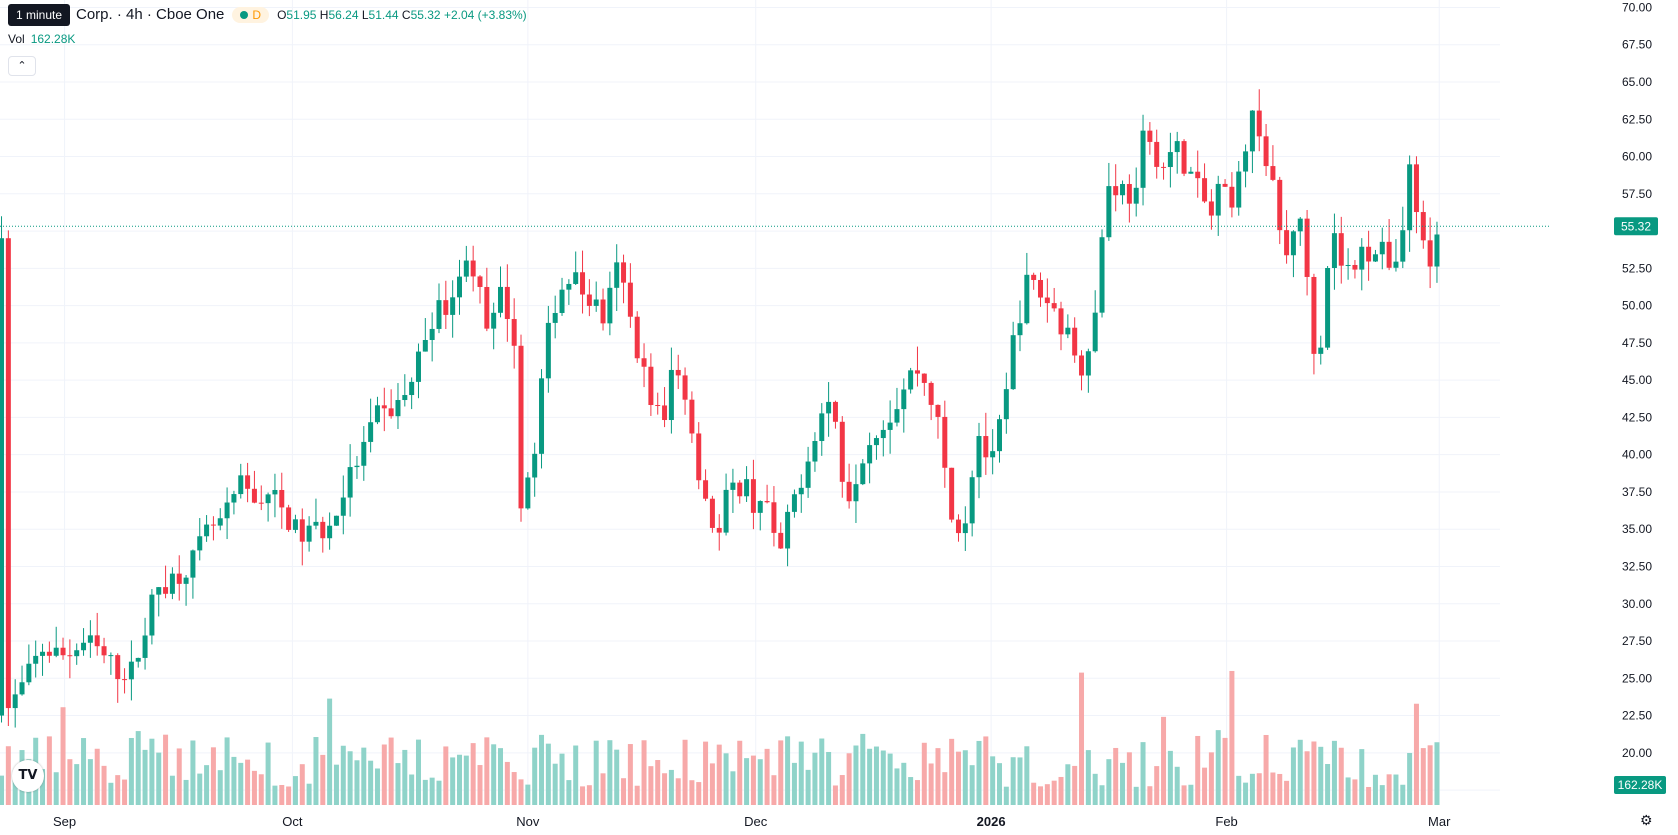 The height and width of the screenshot is (835, 1678). What do you see at coordinates (1637, 119) in the screenshot?
I see `y-tick-label: 62.50` at bounding box center [1637, 119].